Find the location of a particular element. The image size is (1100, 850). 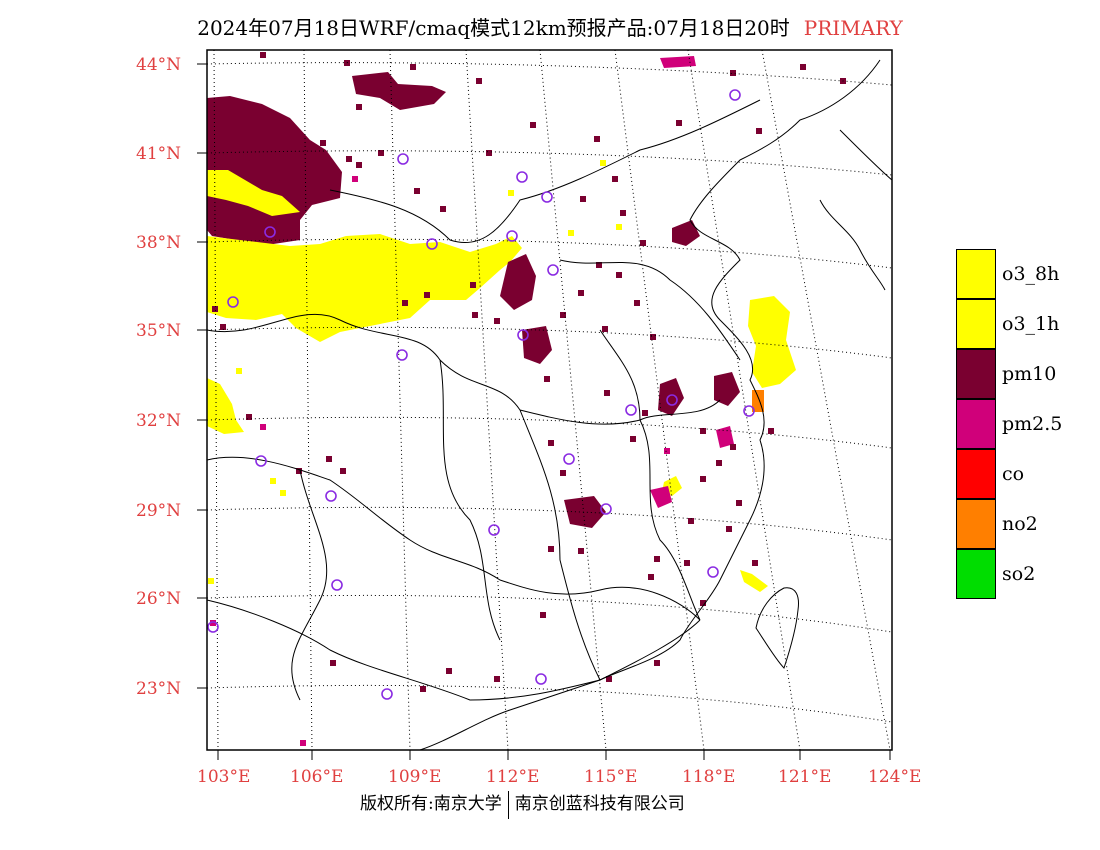

lon-label: 124°E is located at coordinates (895, 777).